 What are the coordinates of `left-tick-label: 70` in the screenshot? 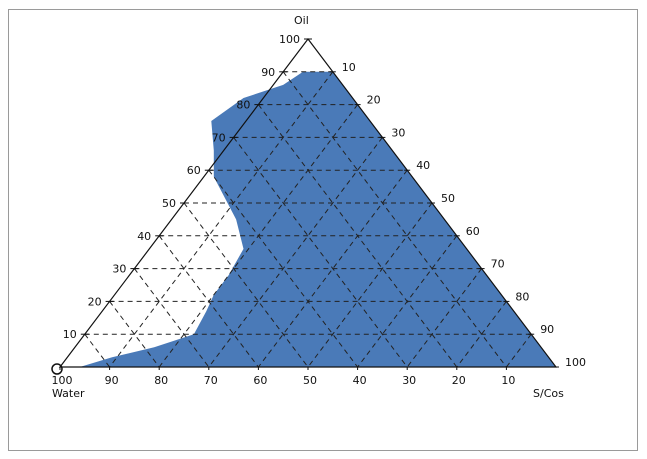 It's located at (219, 137).